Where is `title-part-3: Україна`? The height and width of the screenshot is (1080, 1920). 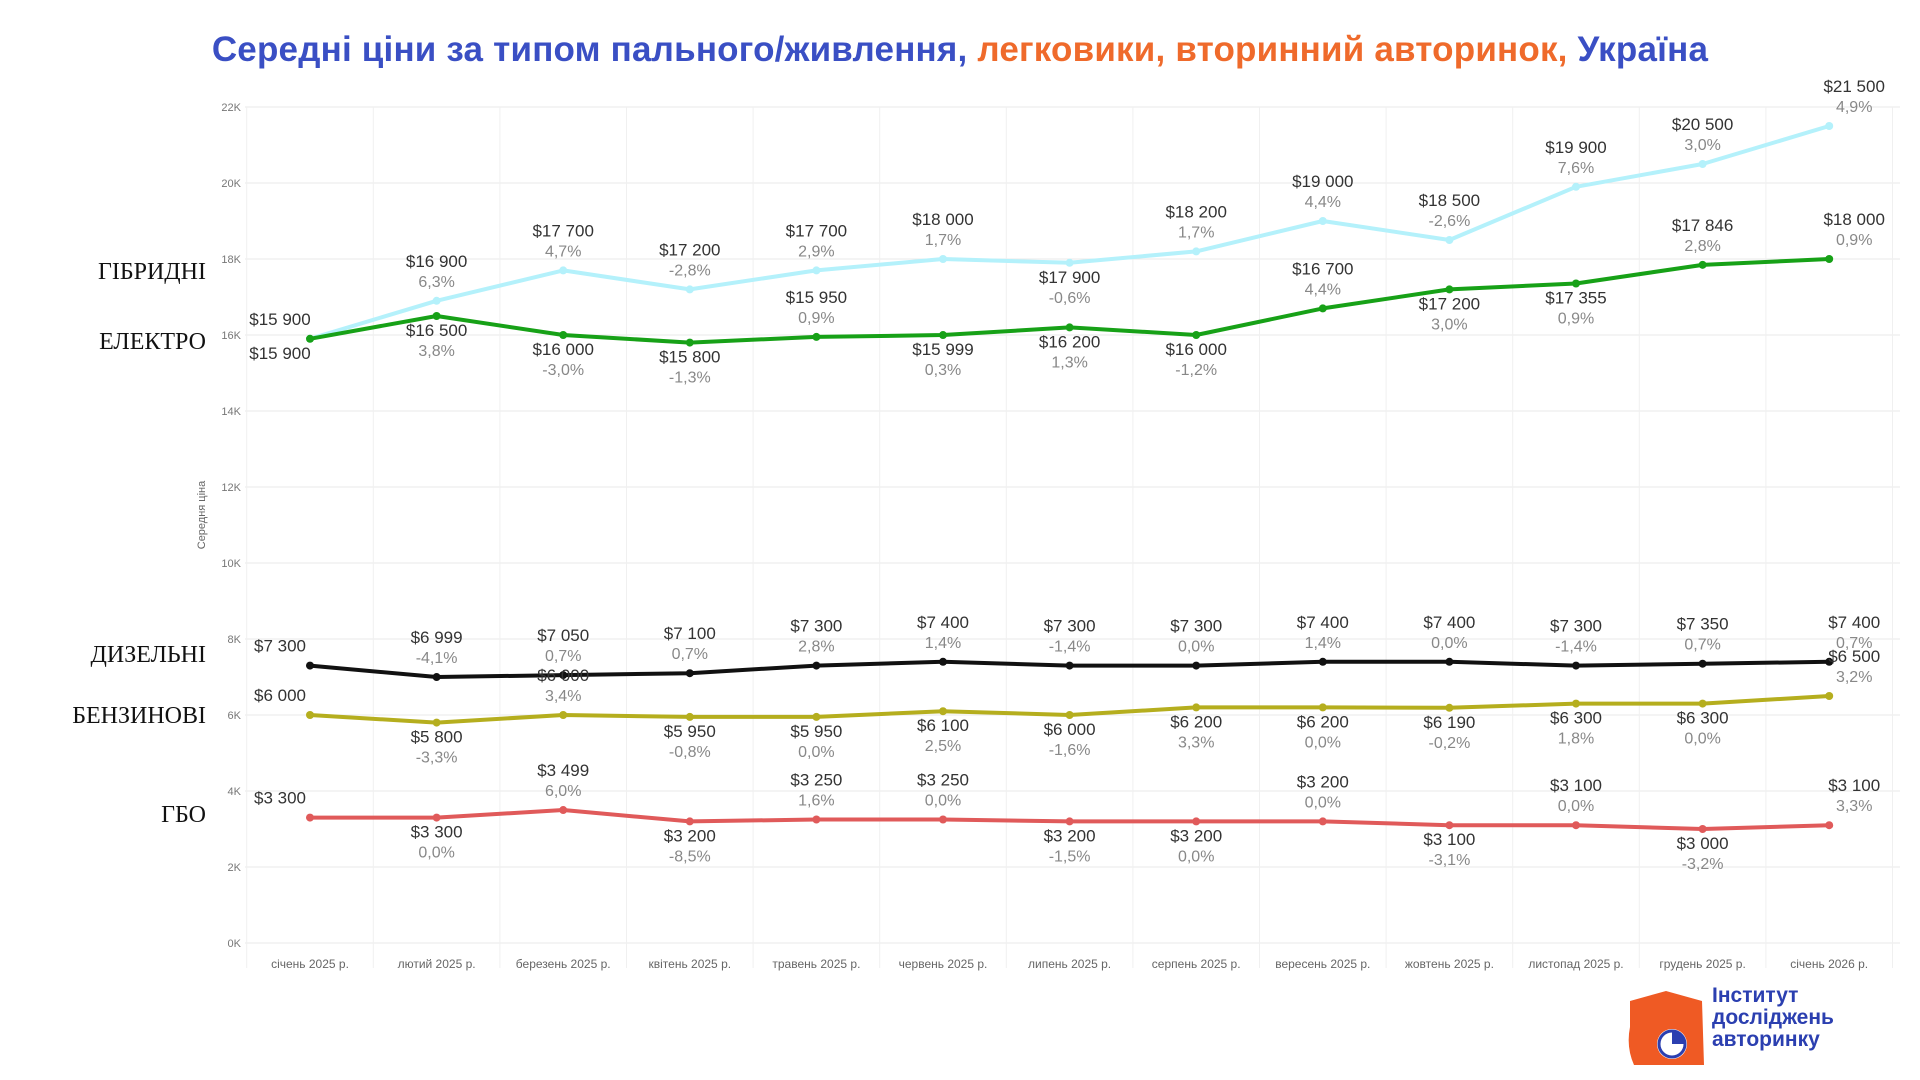 title-part-3: Україна is located at coordinates (1643, 49).